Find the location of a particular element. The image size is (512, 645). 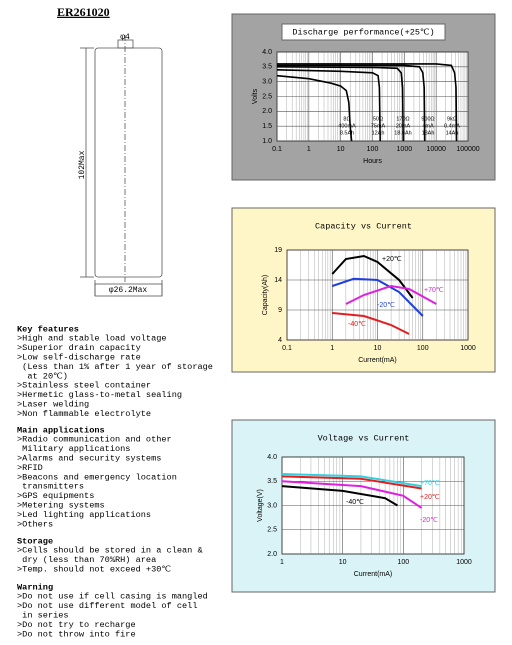

y-tick-label: 19 is located at coordinates (278, 250).